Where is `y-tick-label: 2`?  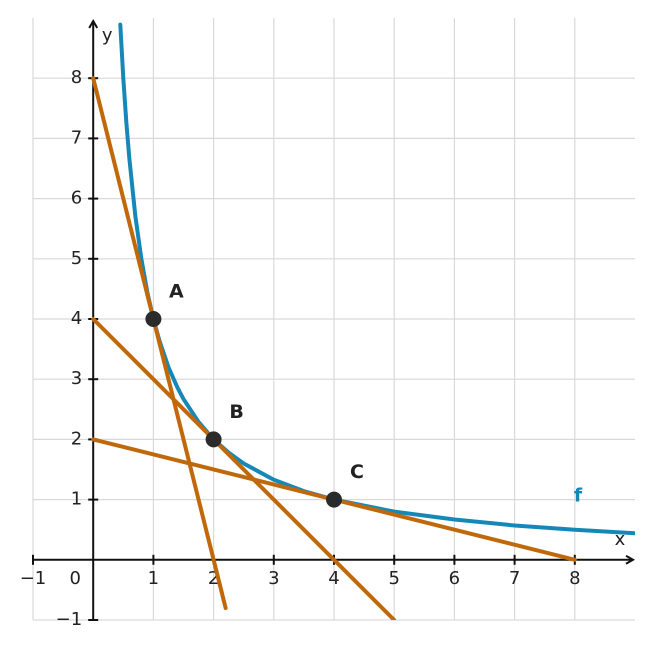
y-tick-label: 2 is located at coordinates (76, 438).